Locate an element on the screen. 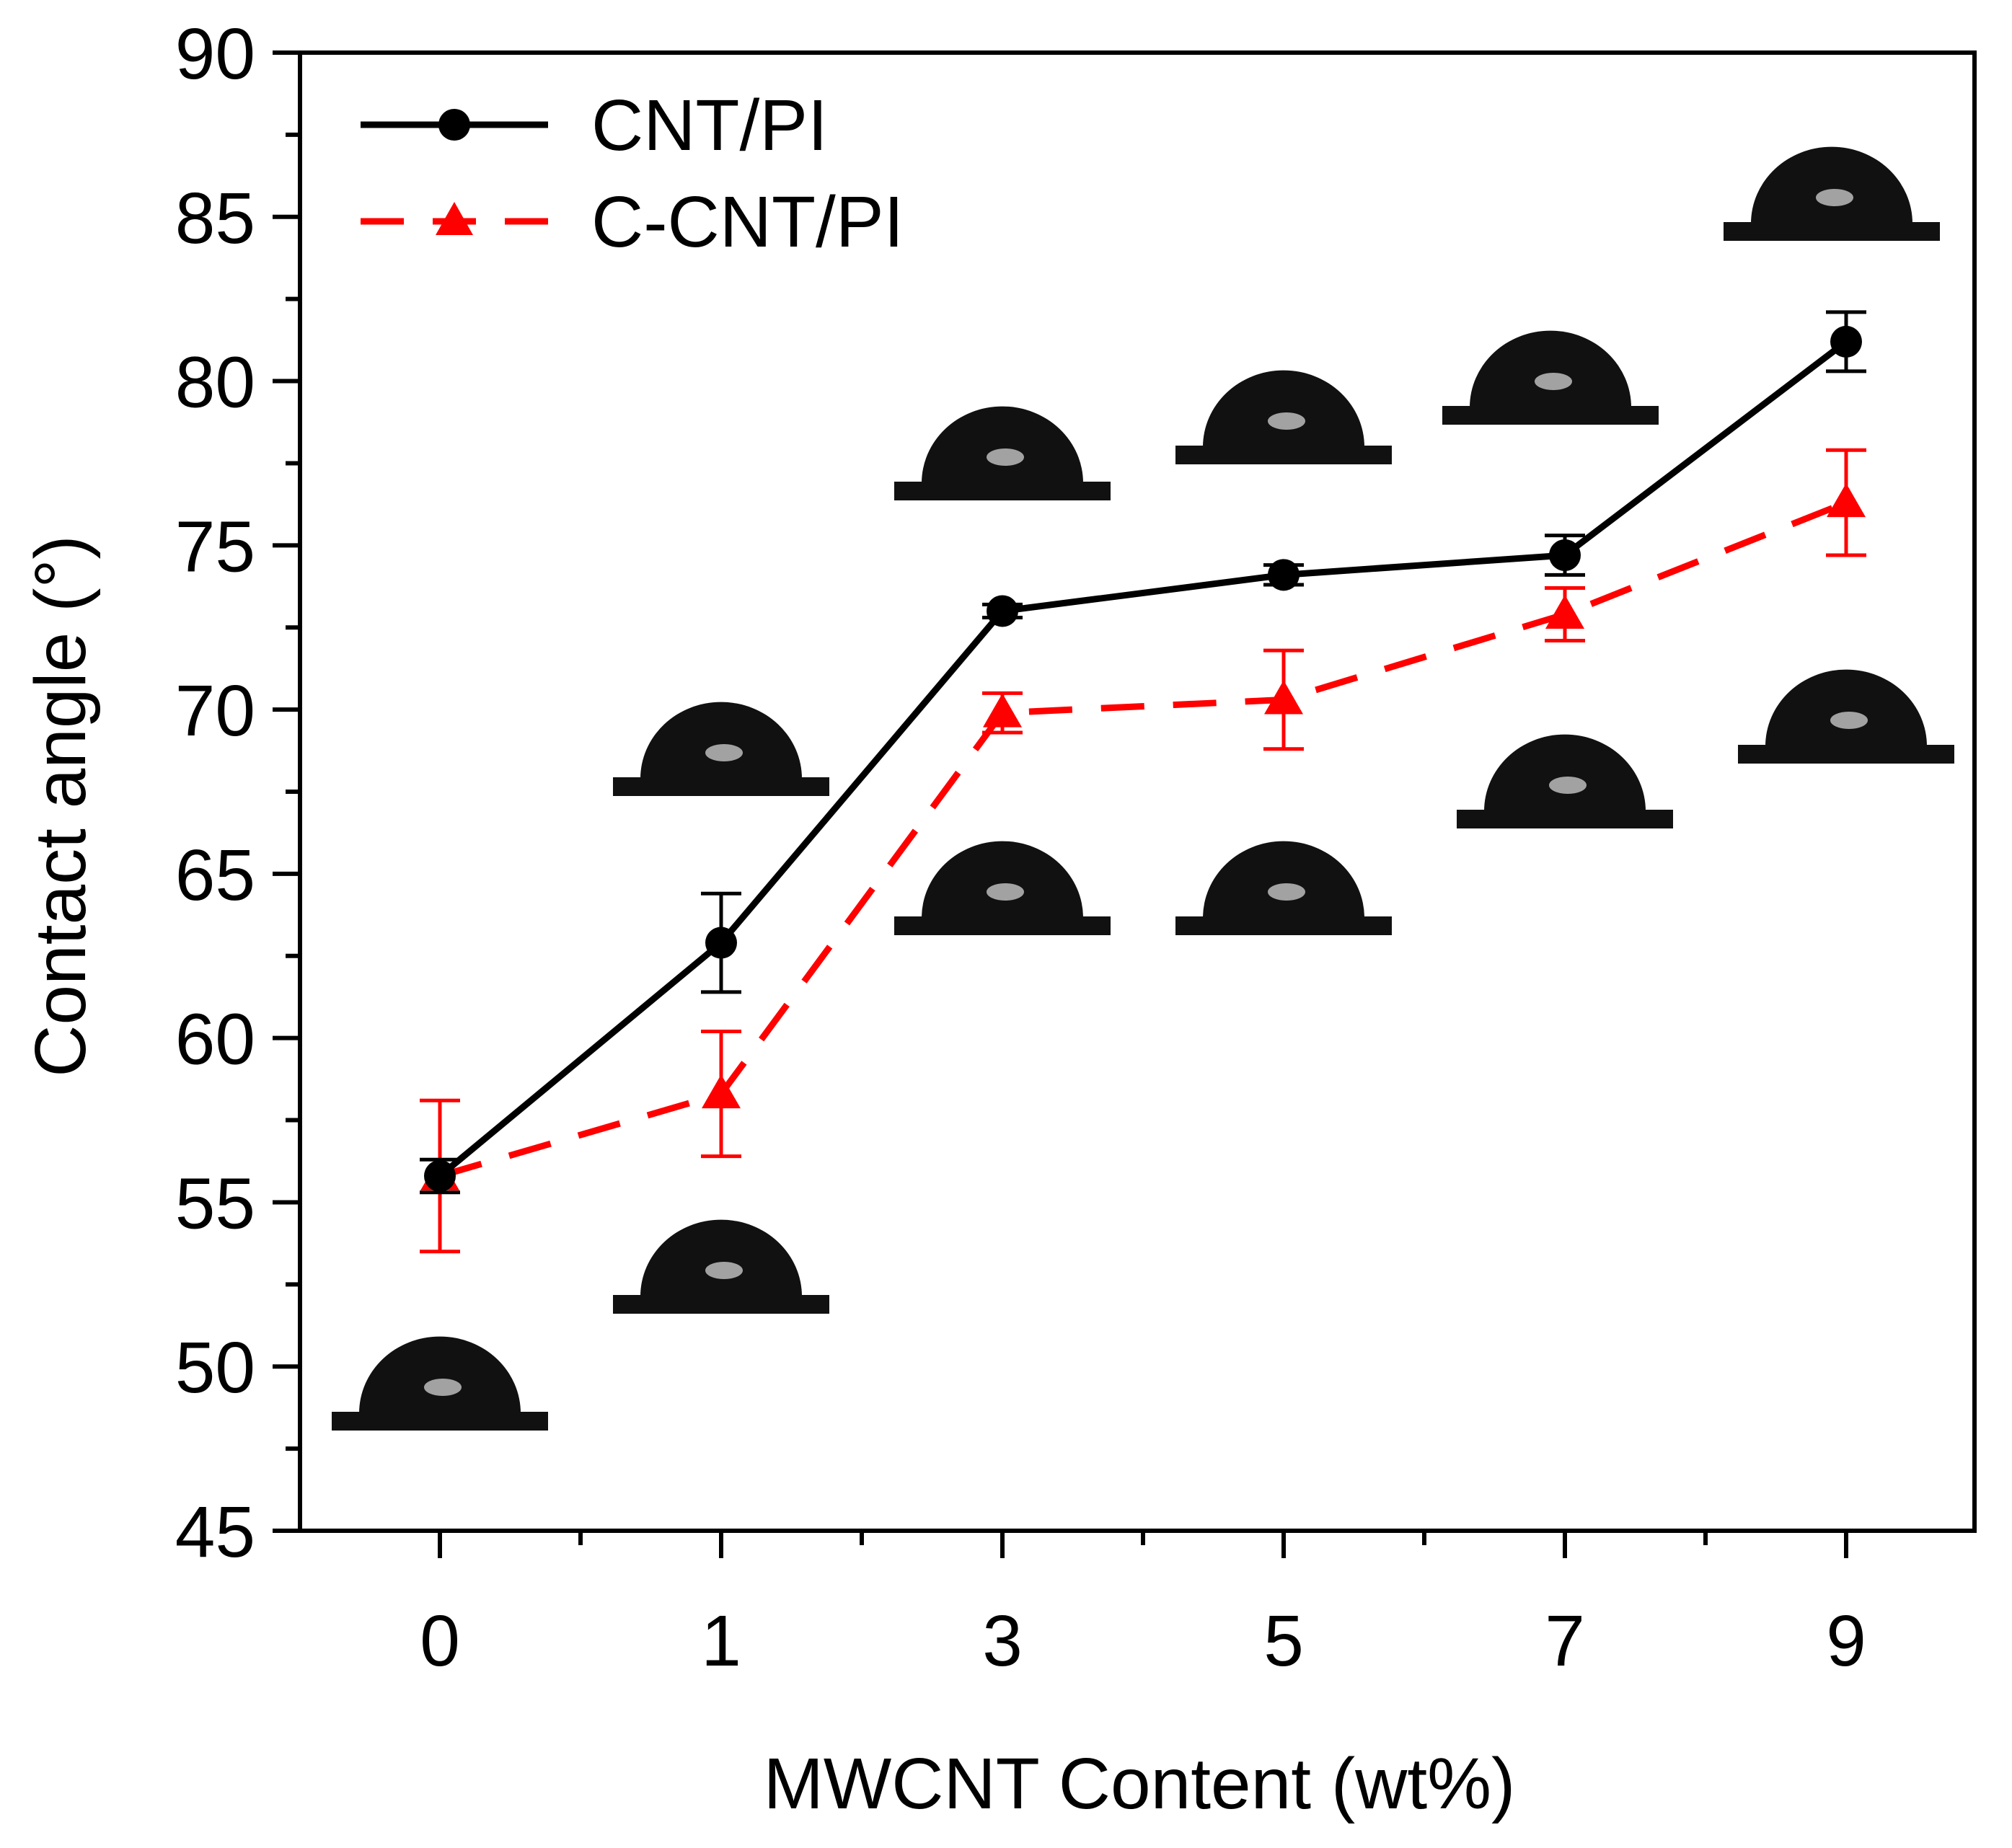 The width and height of the screenshot is (2012, 1848). x-tick-label: 7 is located at coordinates (1565, 1641).